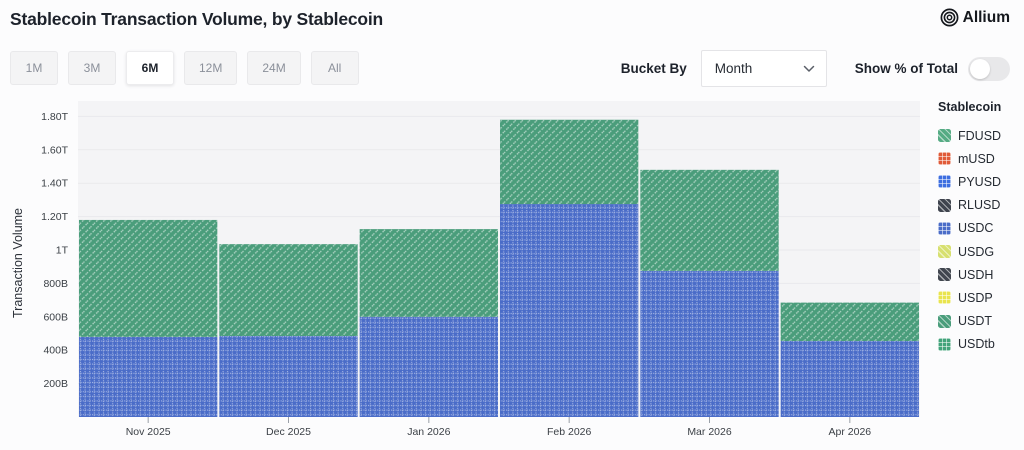 This screenshot has width=1024, height=450. What do you see at coordinates (148, 278) in the screenshot?
I see `bar-nov-2025-usdt` at bounding box center [148, 278].